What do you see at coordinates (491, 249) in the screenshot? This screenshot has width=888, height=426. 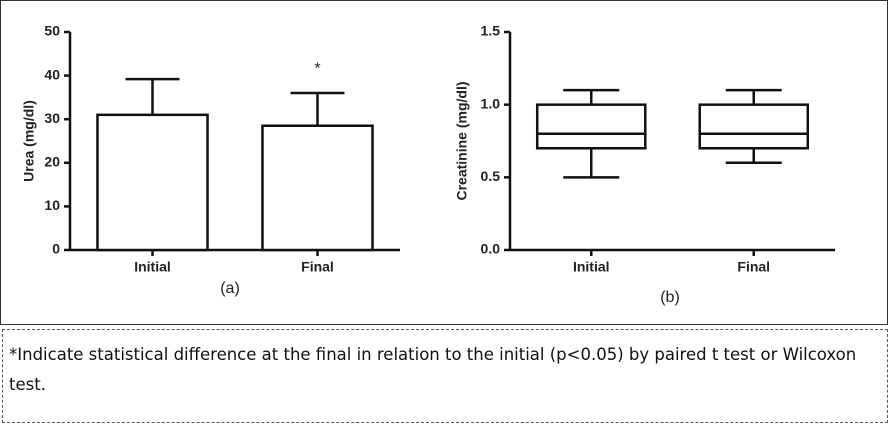 I see `y-tick-label: 0.0` at bounding box center [491, 249].